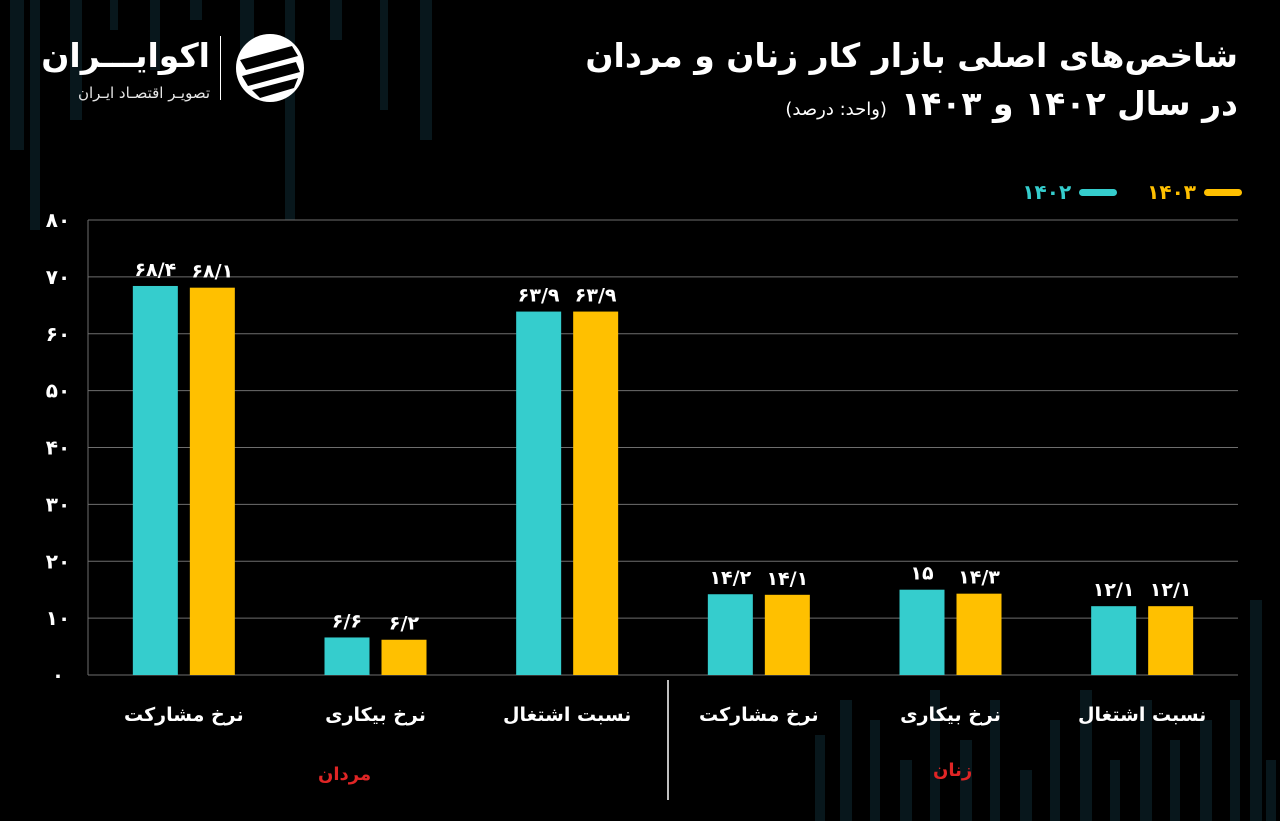  What do you see at coordinates (58, 334) in the screenshot?
I see `y-tick-label: ۶۰` at bounding box center [58, 334].